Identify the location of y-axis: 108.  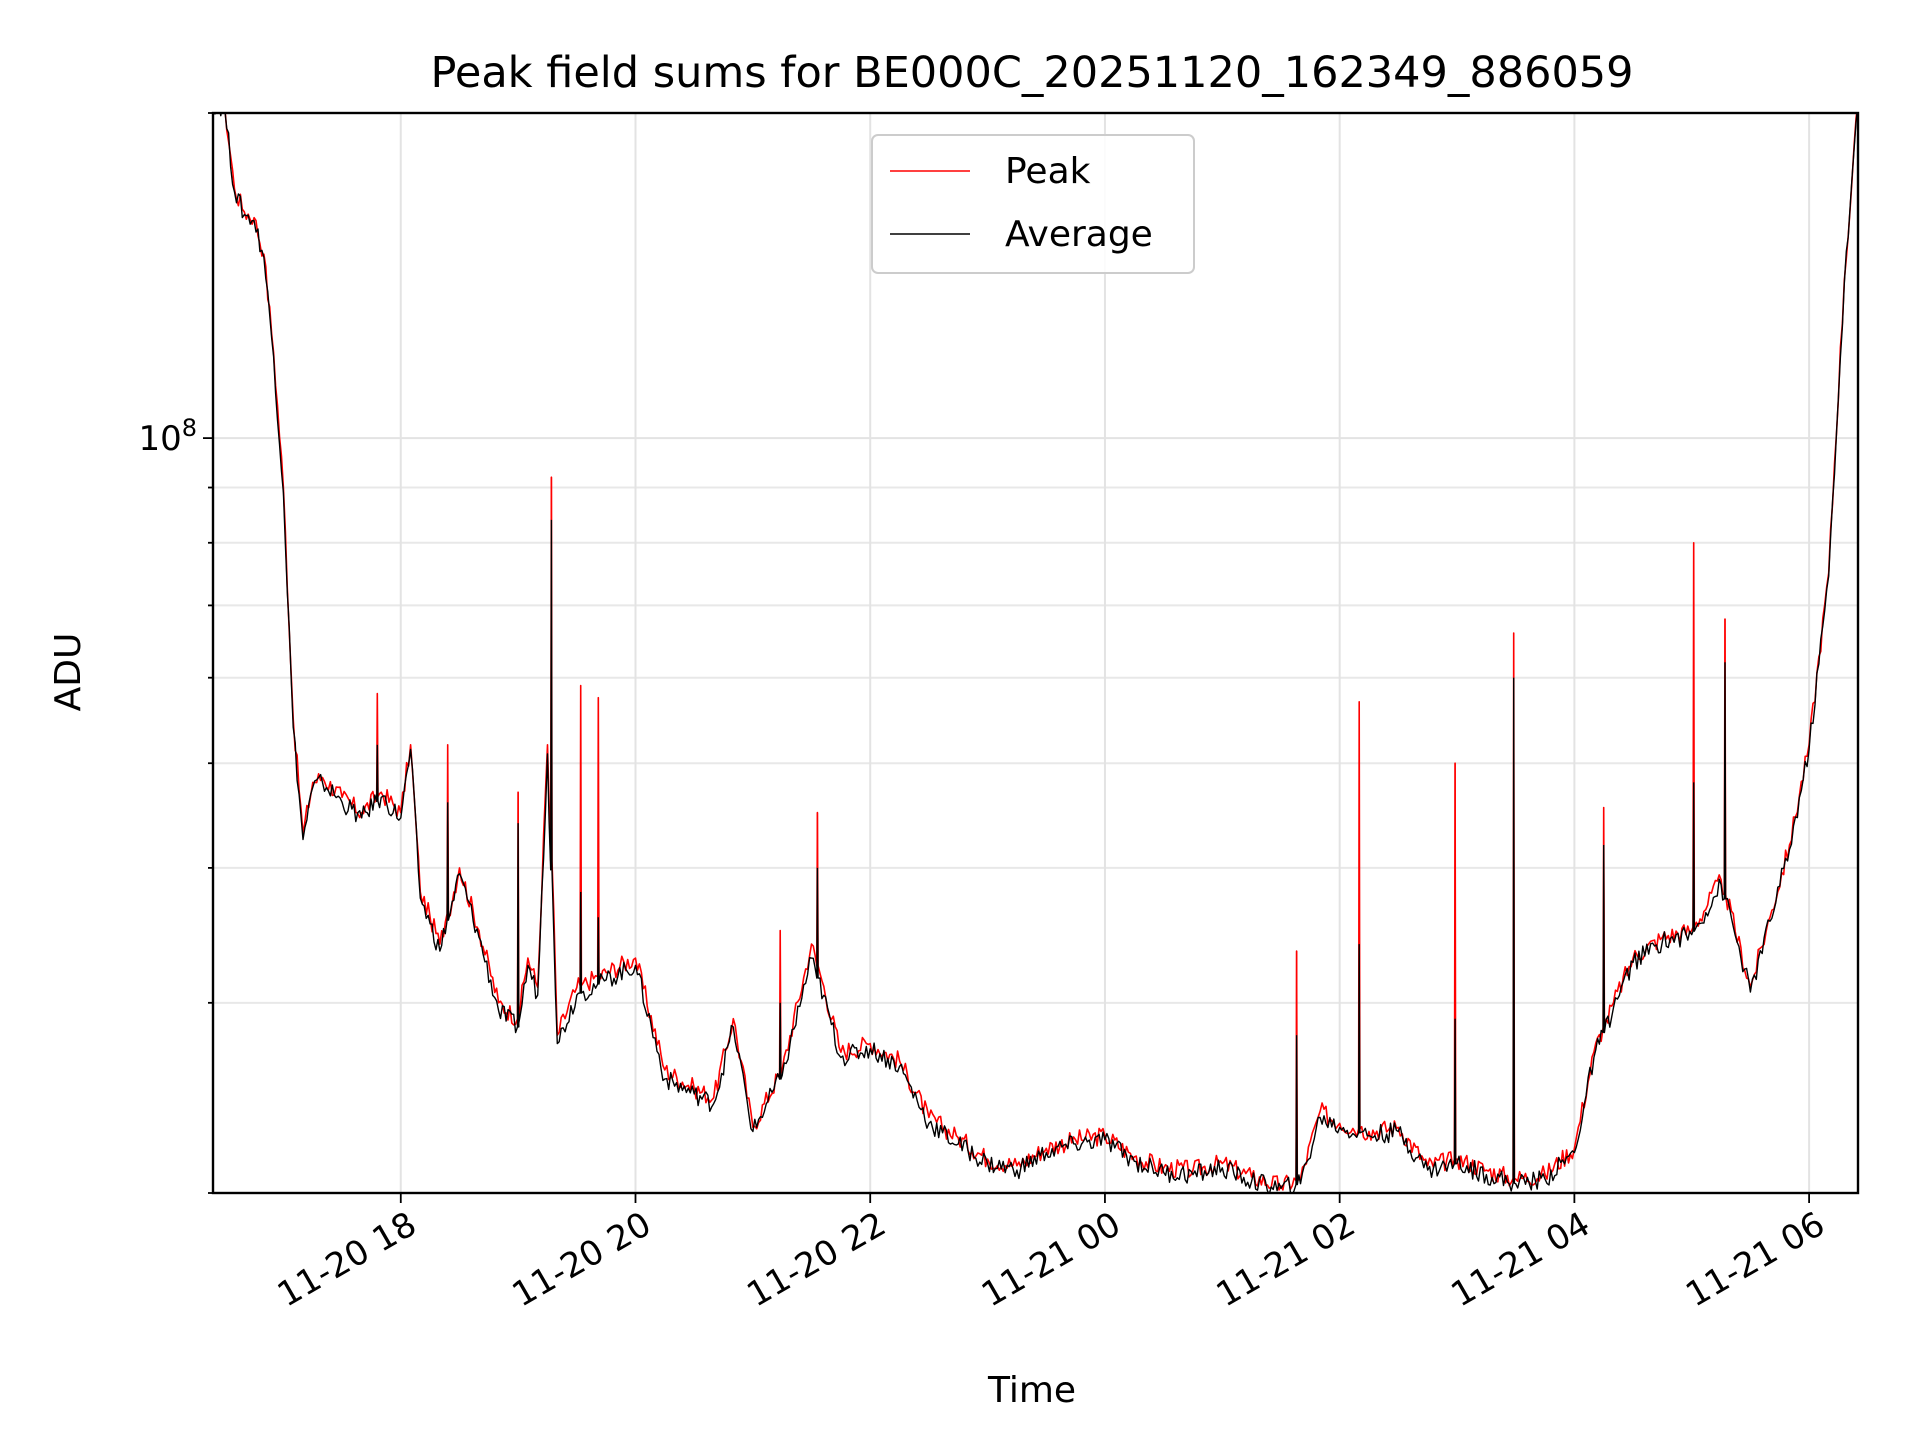
(175, 653).